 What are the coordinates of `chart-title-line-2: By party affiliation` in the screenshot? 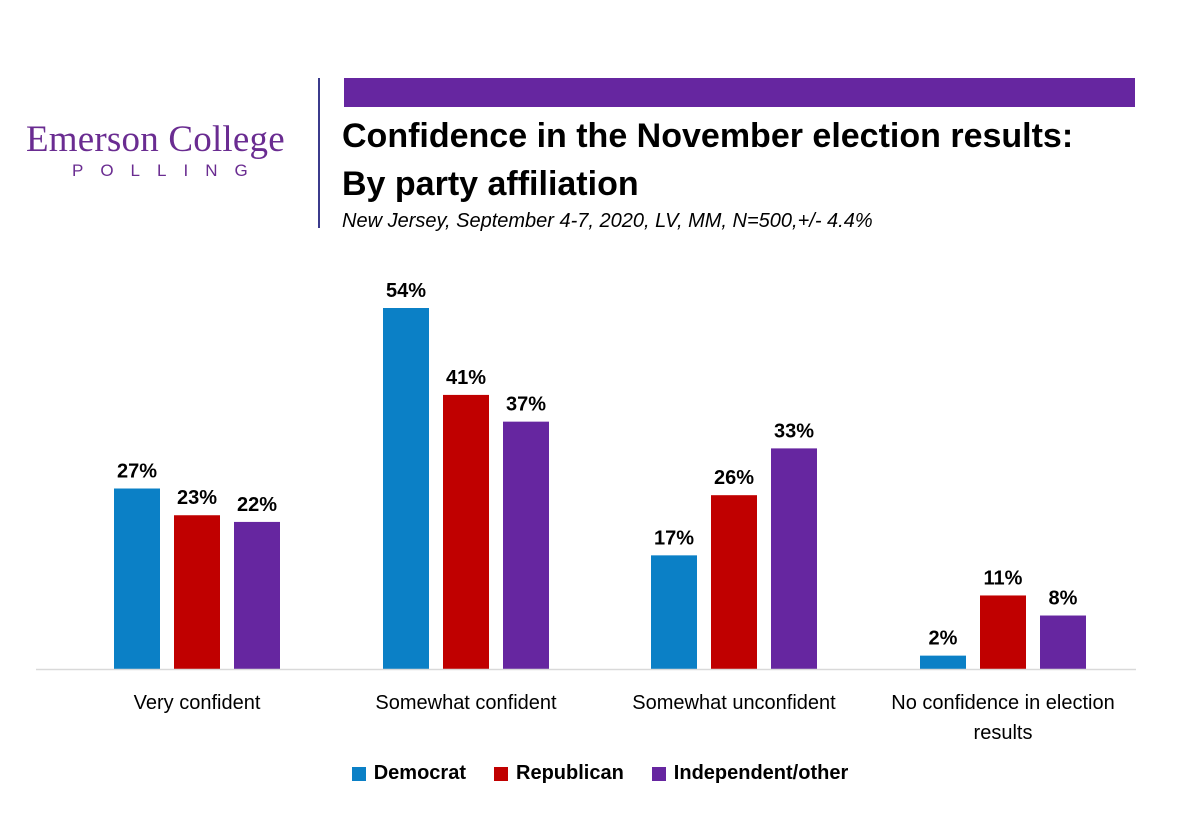 It's located at (490, 184).